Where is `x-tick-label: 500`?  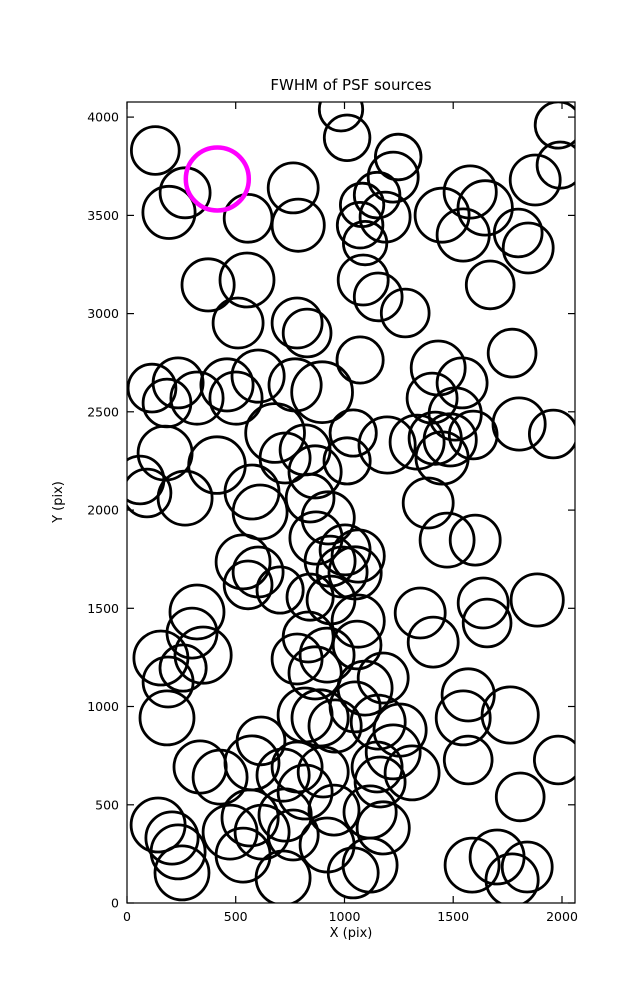 x-tick-label: 500 is located at coordinates (236, 916).